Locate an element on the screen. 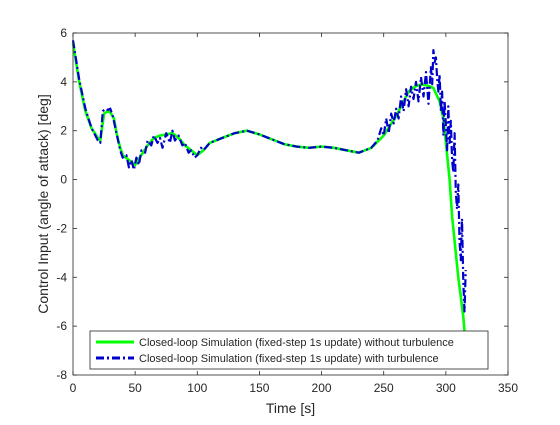 Image resolution: width=560 pixels, height=425 pixels. x-tick-label: 200 is located at coordinates (322, 388).